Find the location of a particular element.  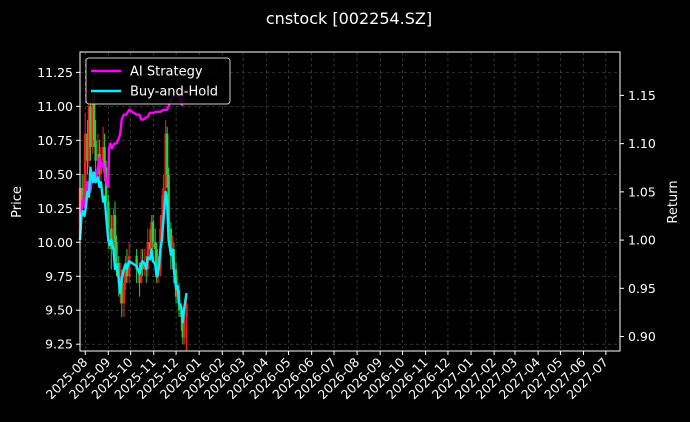

legend-label-ai-strategy: AI Strategy is located at coordinates (166, 72).